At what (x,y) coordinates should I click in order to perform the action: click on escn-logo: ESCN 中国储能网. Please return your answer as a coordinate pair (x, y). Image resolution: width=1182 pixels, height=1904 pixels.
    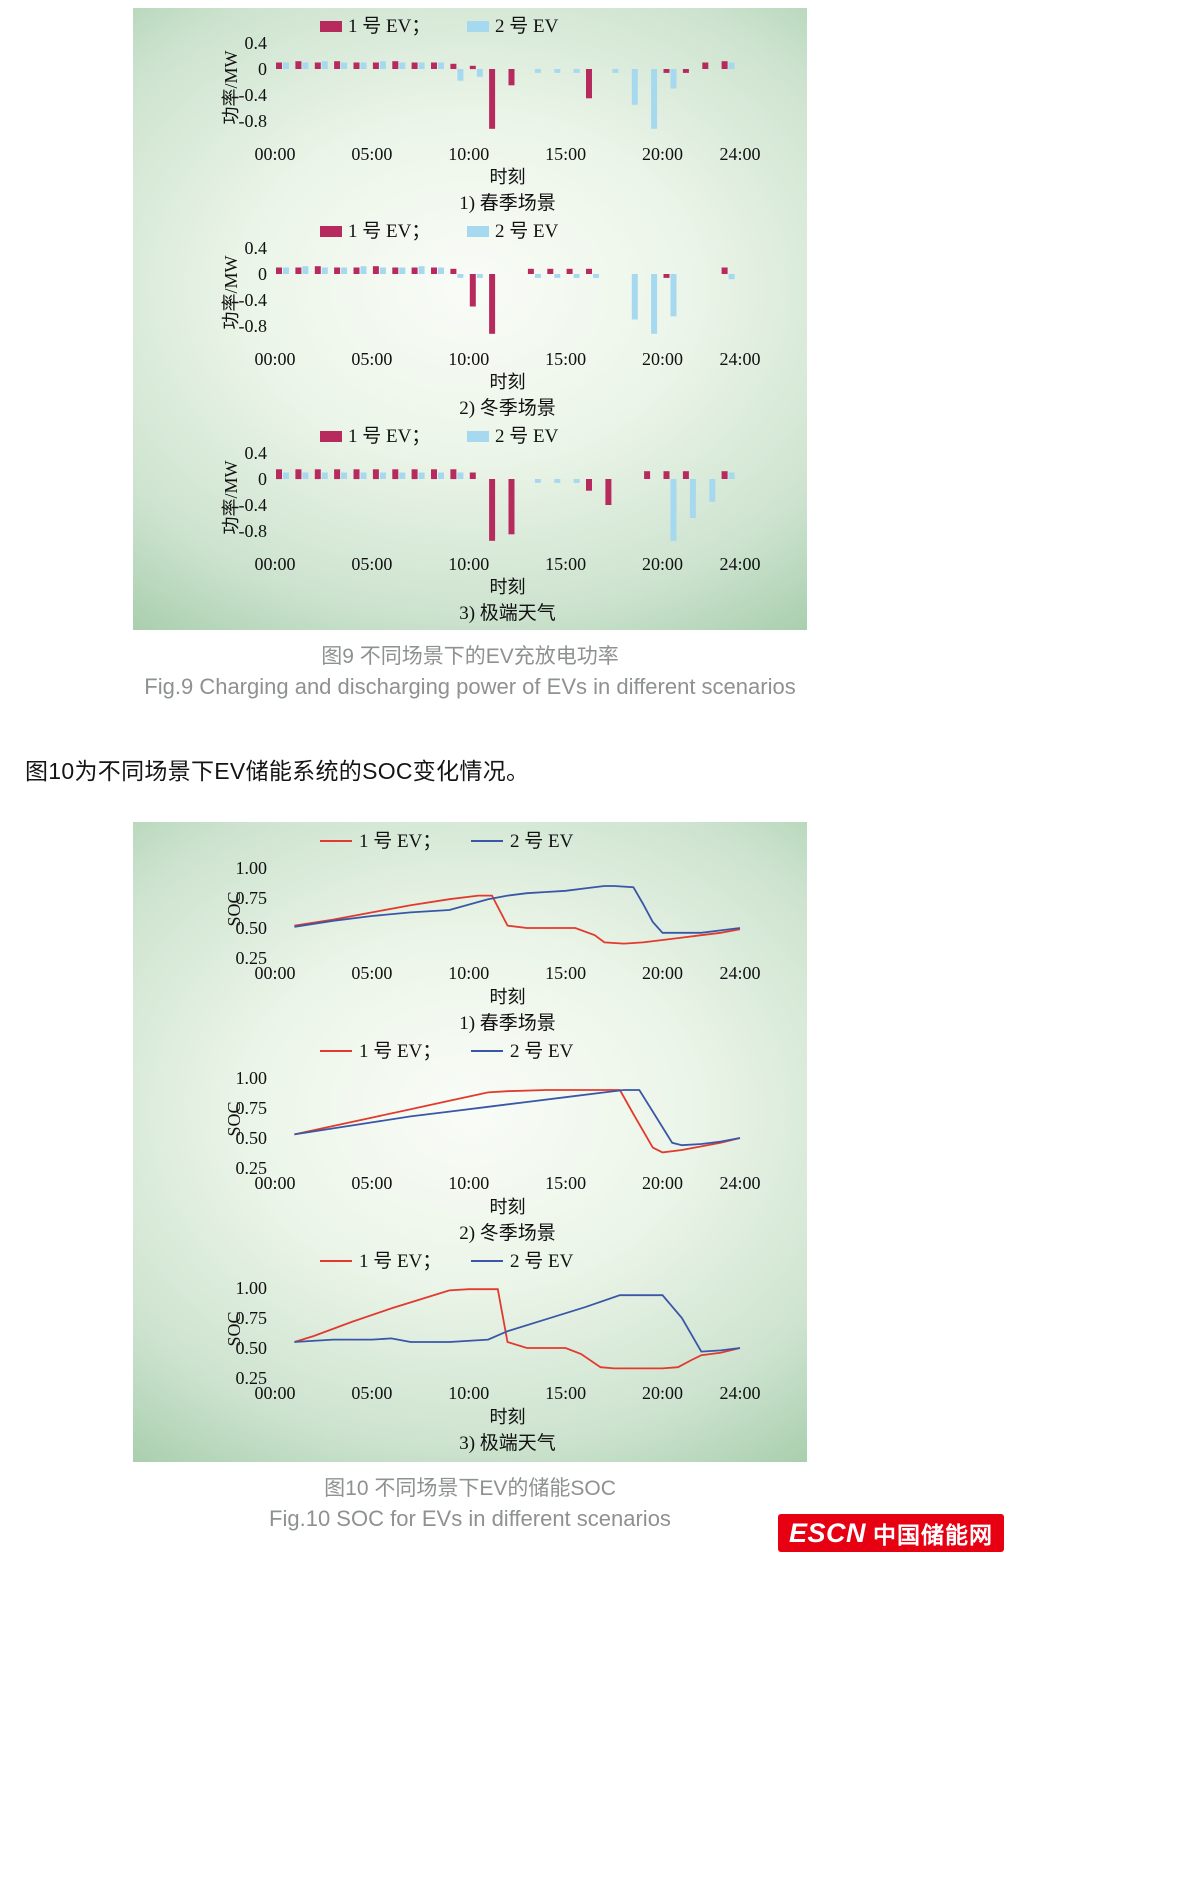
    Looking at the image, I should click on (891, 1533).